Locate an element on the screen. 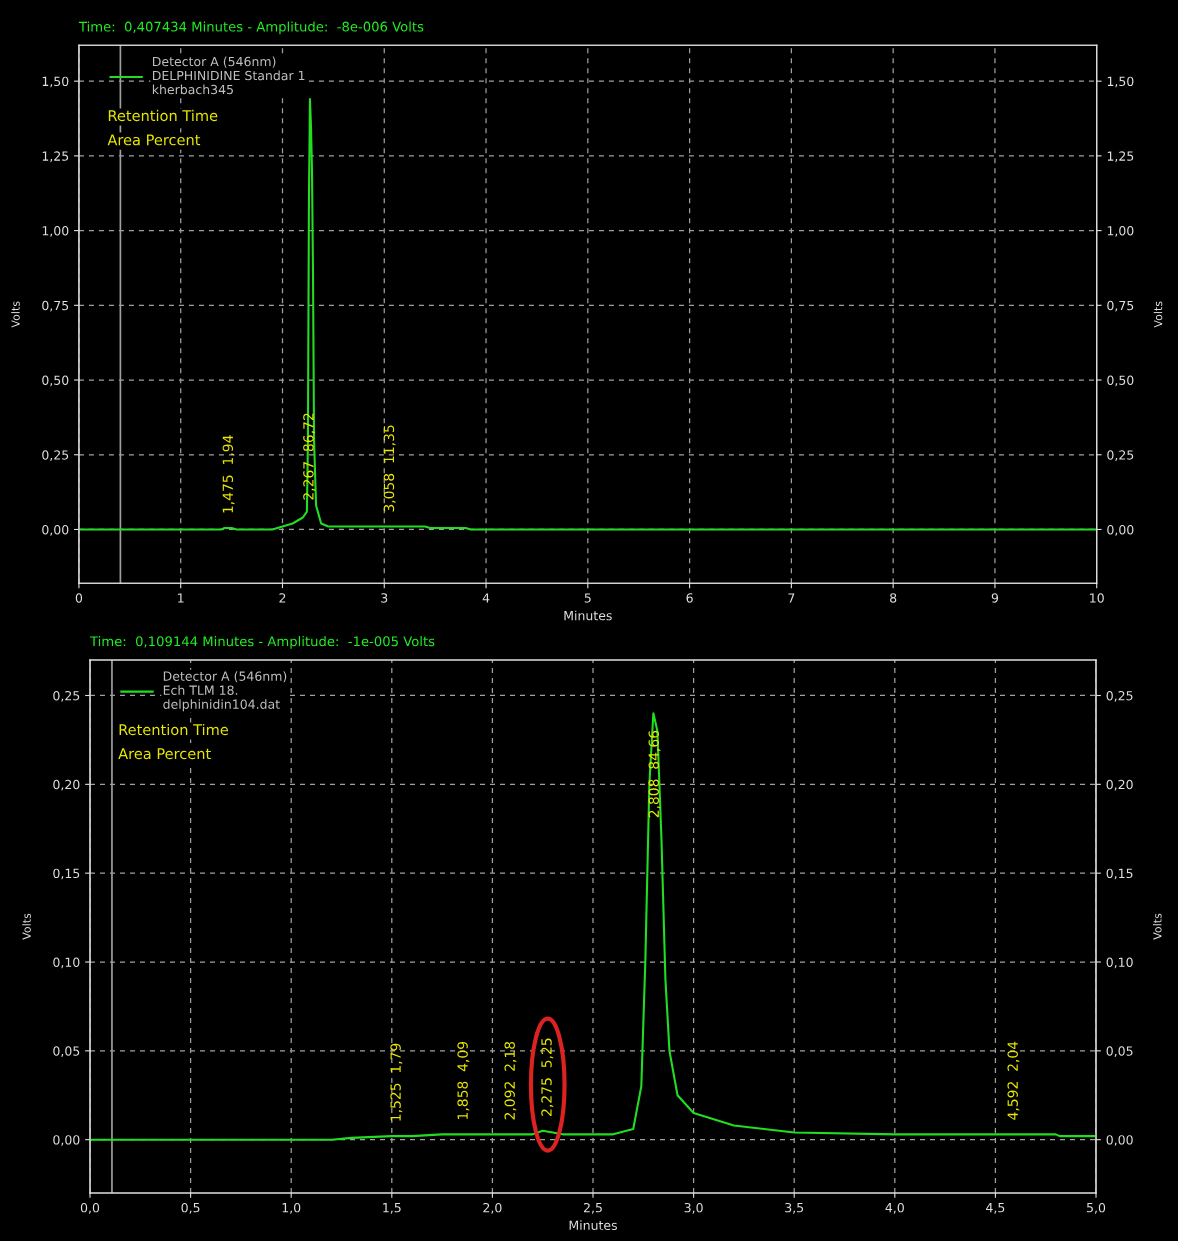 This screenshot has width=1178, height=1241. y-tick-label: 1,25 is located at coordinates (55, 157).